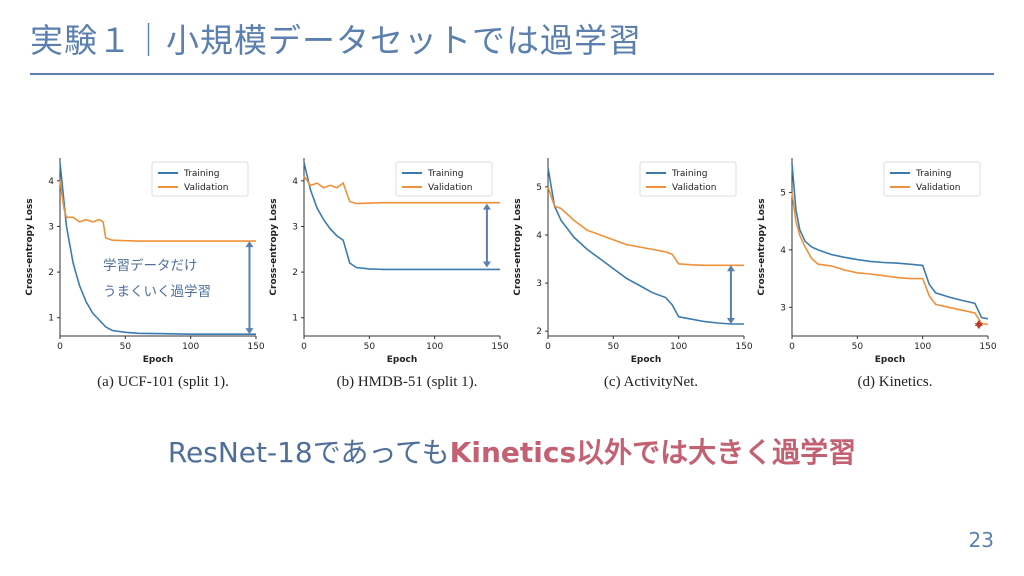 The height and width of the screenshot is (576, 1024). What do you see at coordinates (651, 382) in the screenshot?
I see `caption-activitynet: (c) ActivityNet.` at bounding box center [651, 382].